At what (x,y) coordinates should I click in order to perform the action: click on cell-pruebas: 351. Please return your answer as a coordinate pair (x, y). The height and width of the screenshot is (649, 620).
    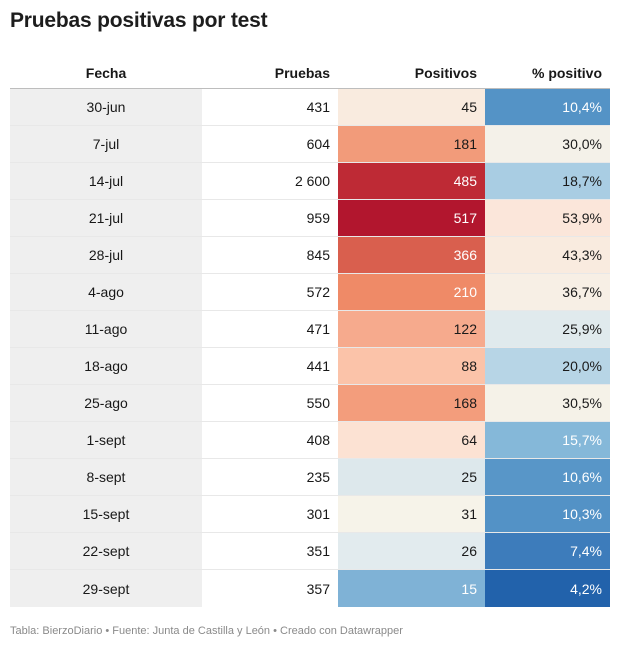
    Looking at the image, I should click on (318, 551).